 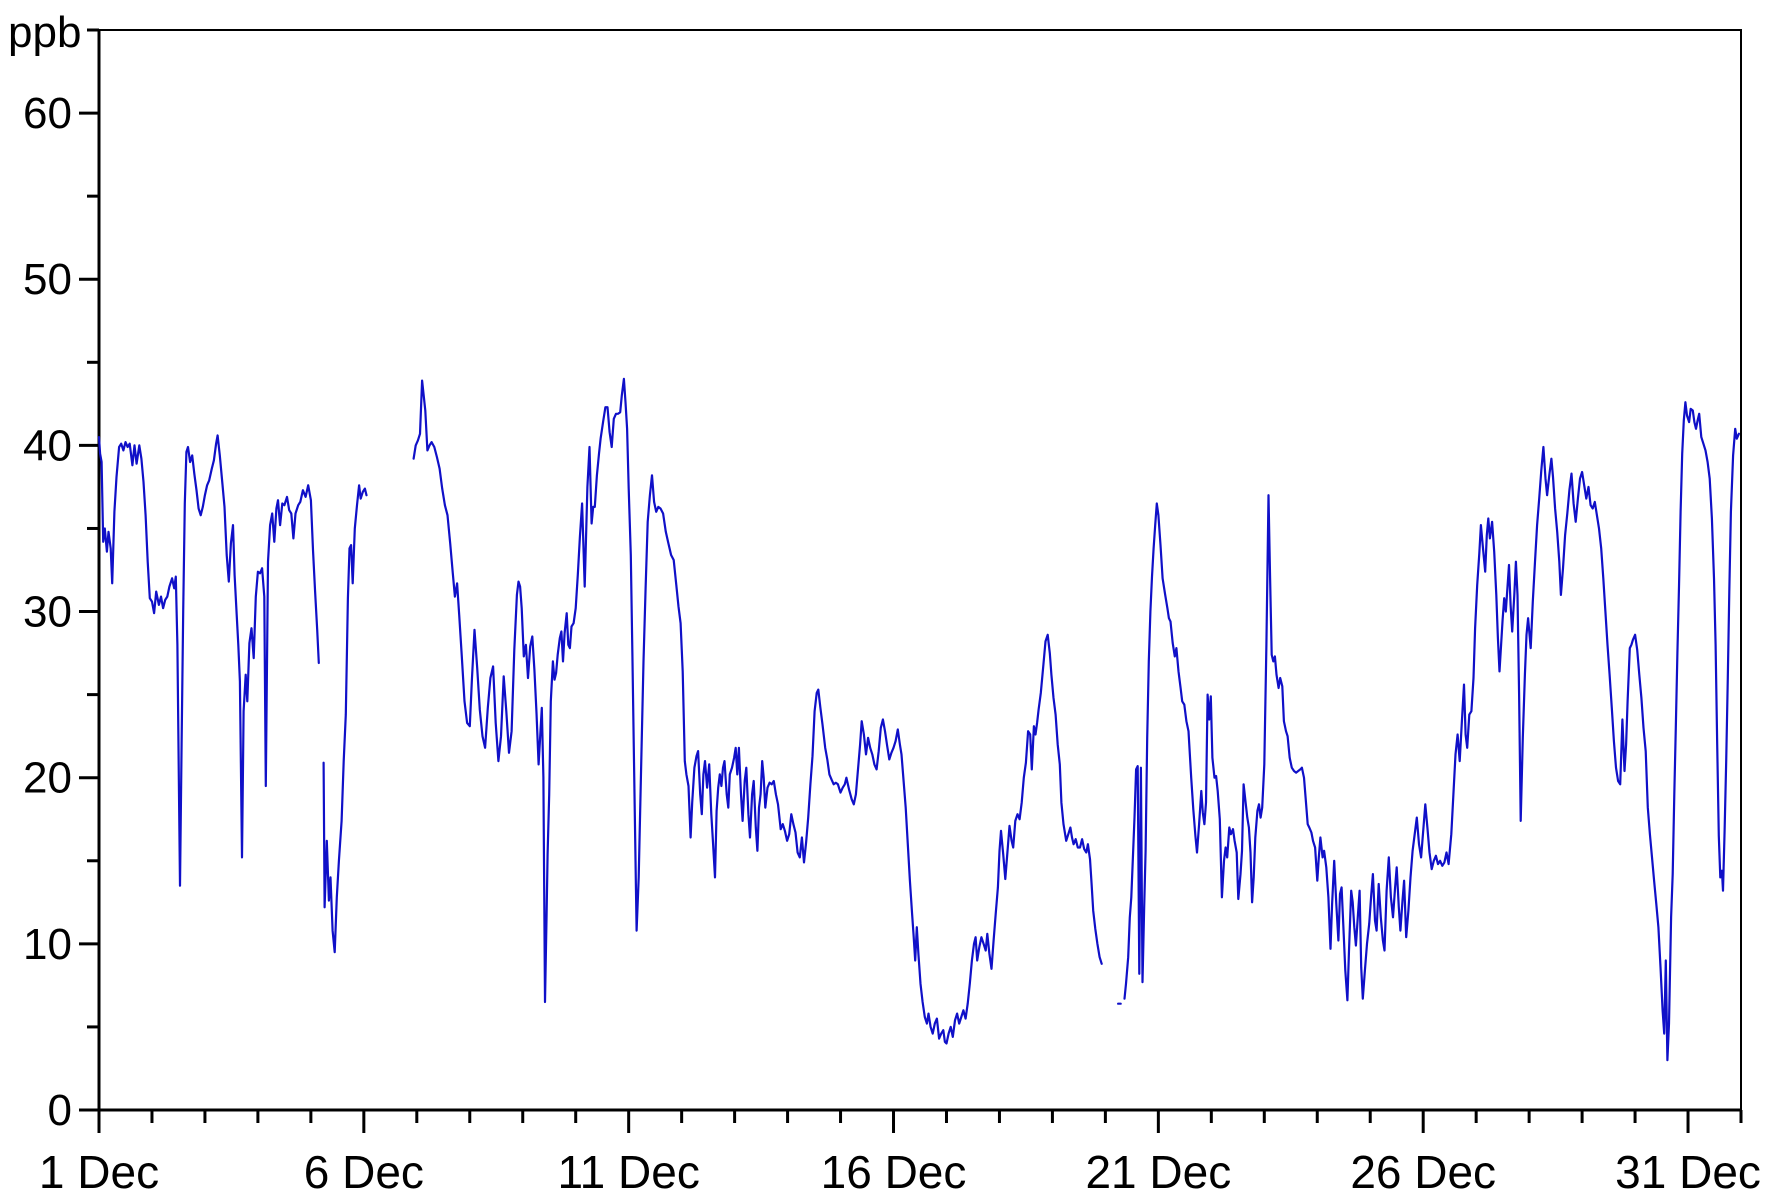 I want to click on x-tick-label: 6 Dec, so click(x=364, y=1172).